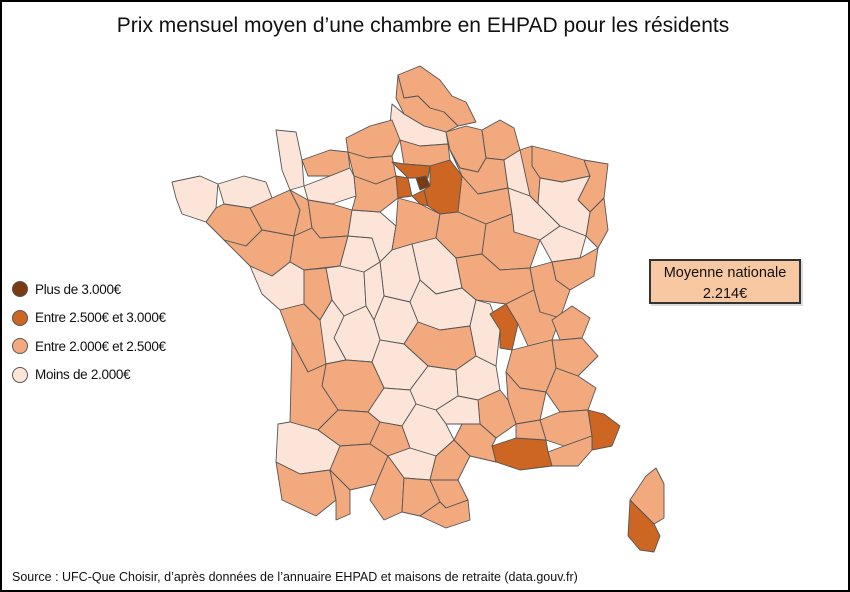 The height and width of the screenshot is (592, 850). I want to click on department-herault, so click(450, 460).